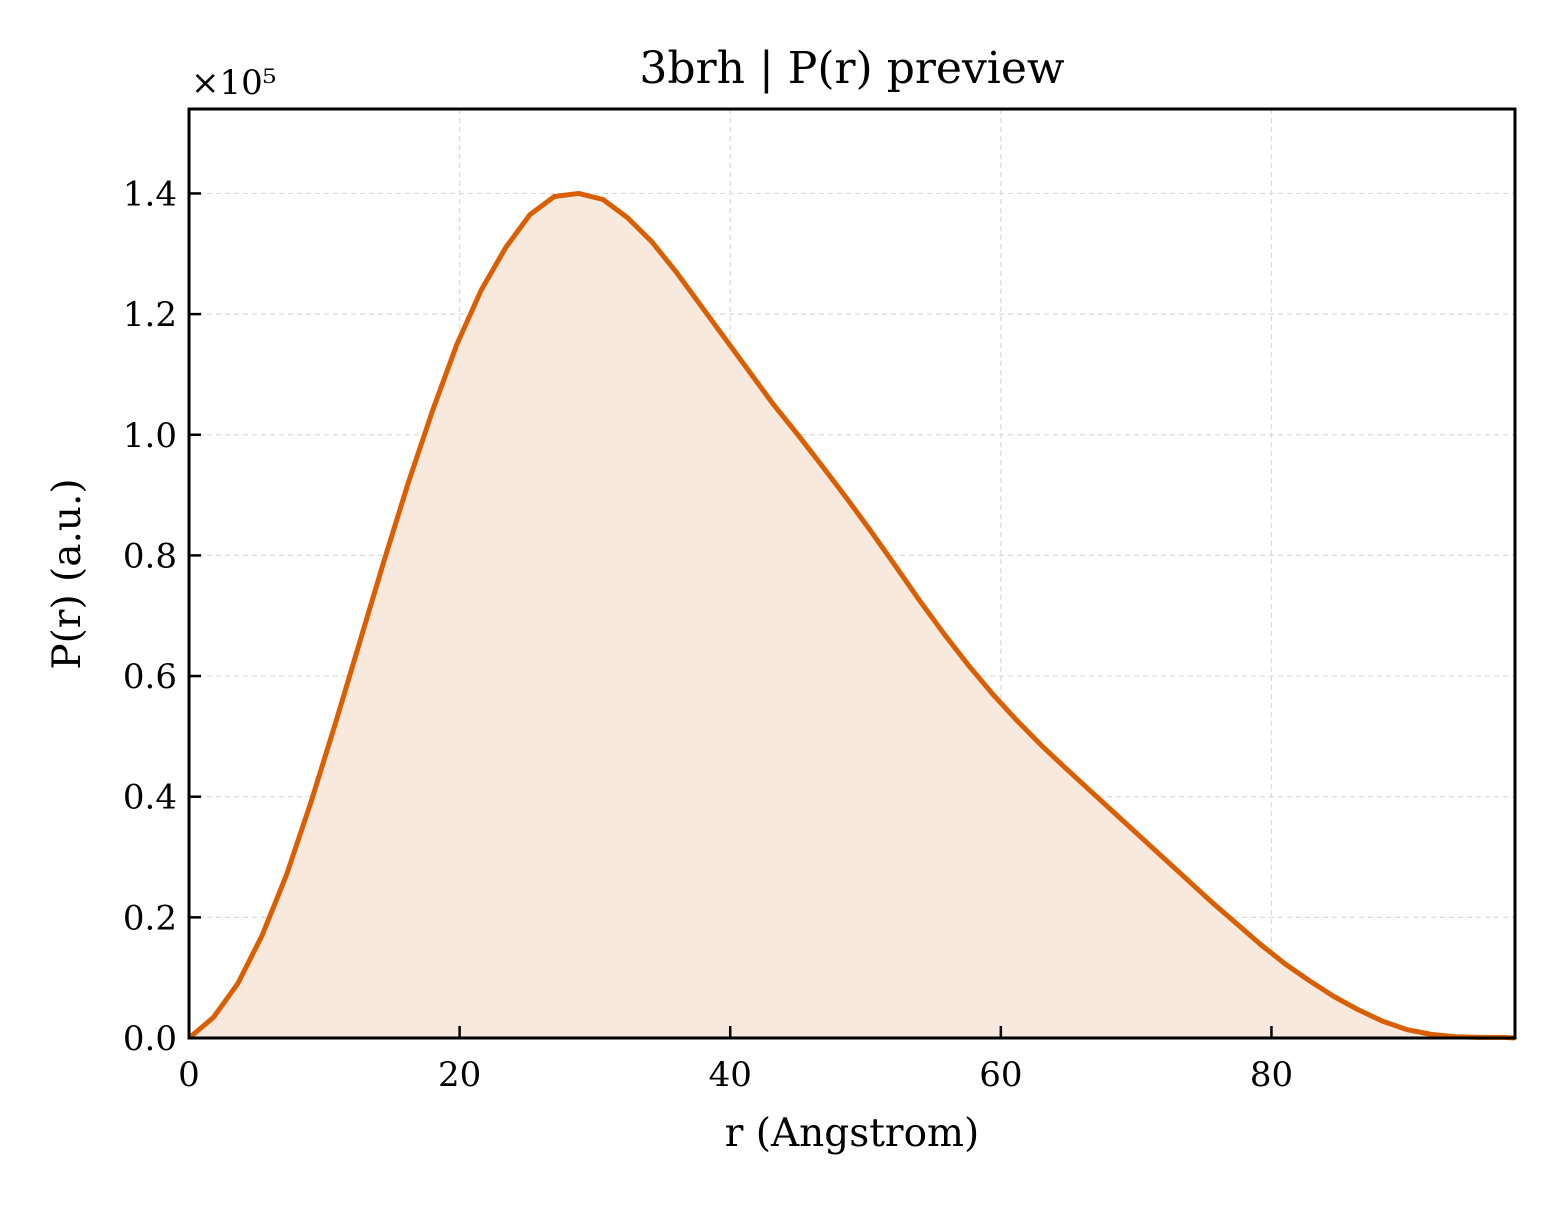 This screenshot has width=1560, height=1205. What do you see at coordinates (459, 1075) in the screenshot?
I see `x-tick-label: 20` at bounding box center [459, 1075].